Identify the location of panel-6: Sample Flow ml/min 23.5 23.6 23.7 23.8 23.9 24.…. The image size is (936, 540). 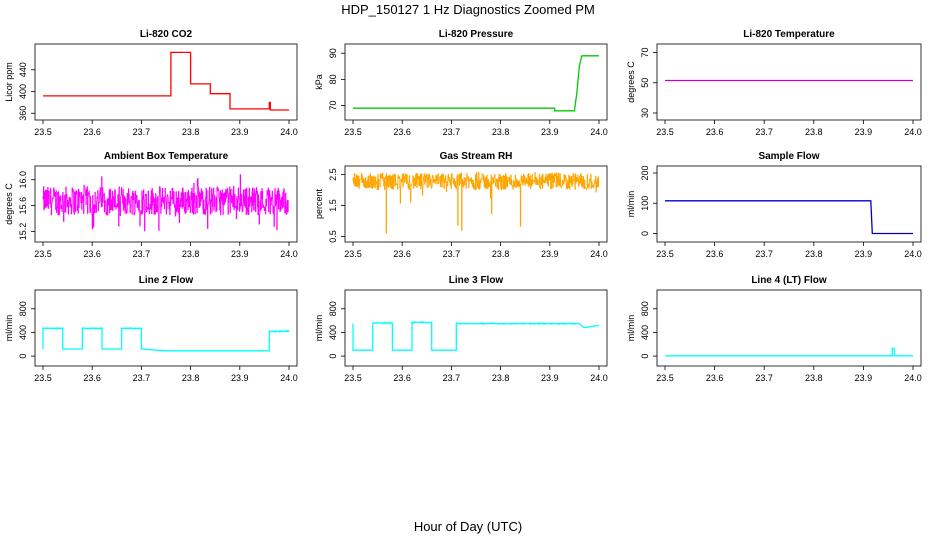
(774, 205).